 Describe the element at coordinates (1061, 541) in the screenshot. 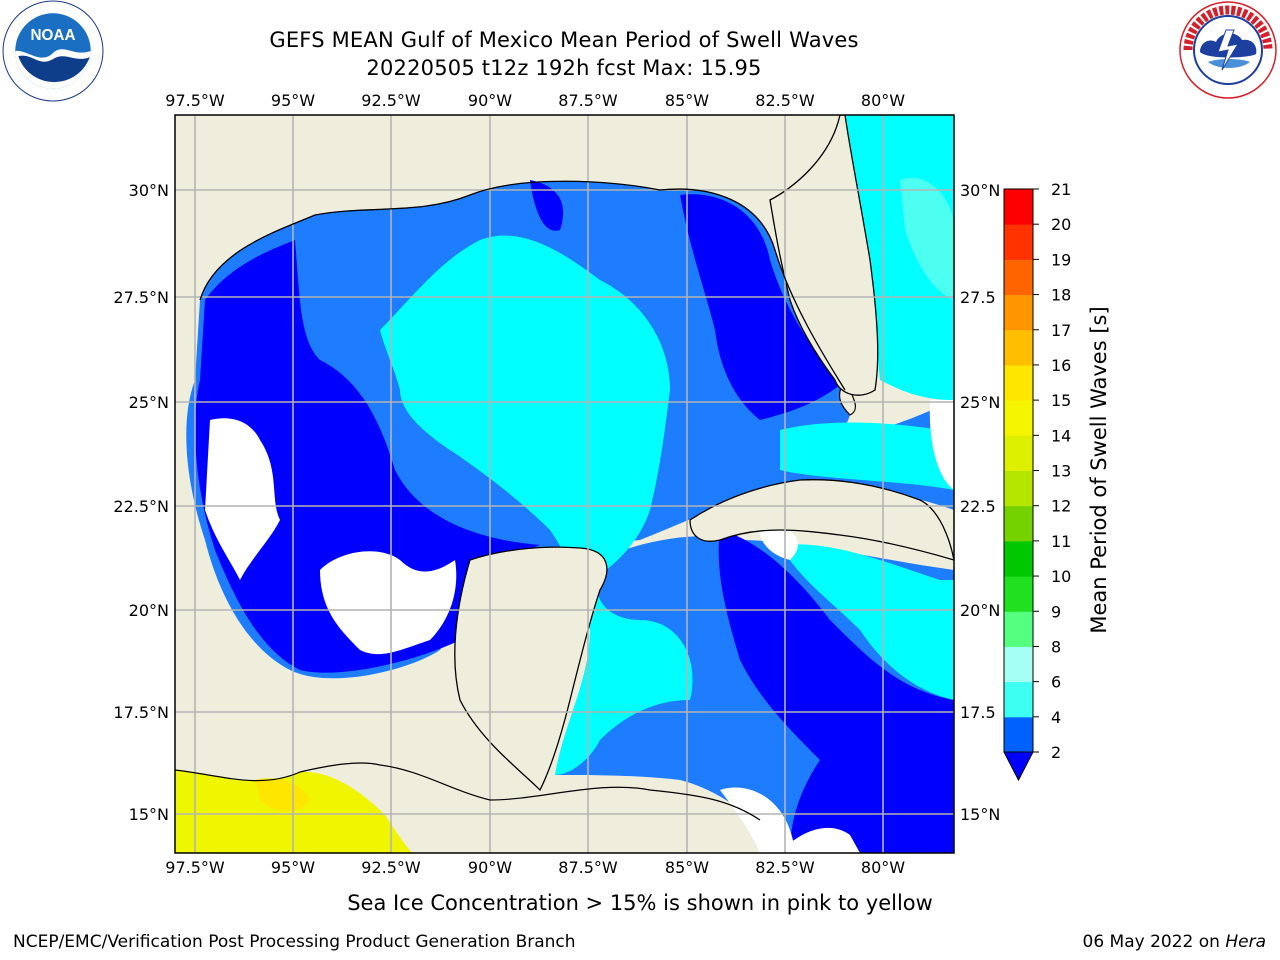

I see `colorbar-tick-label: 11` at that location.